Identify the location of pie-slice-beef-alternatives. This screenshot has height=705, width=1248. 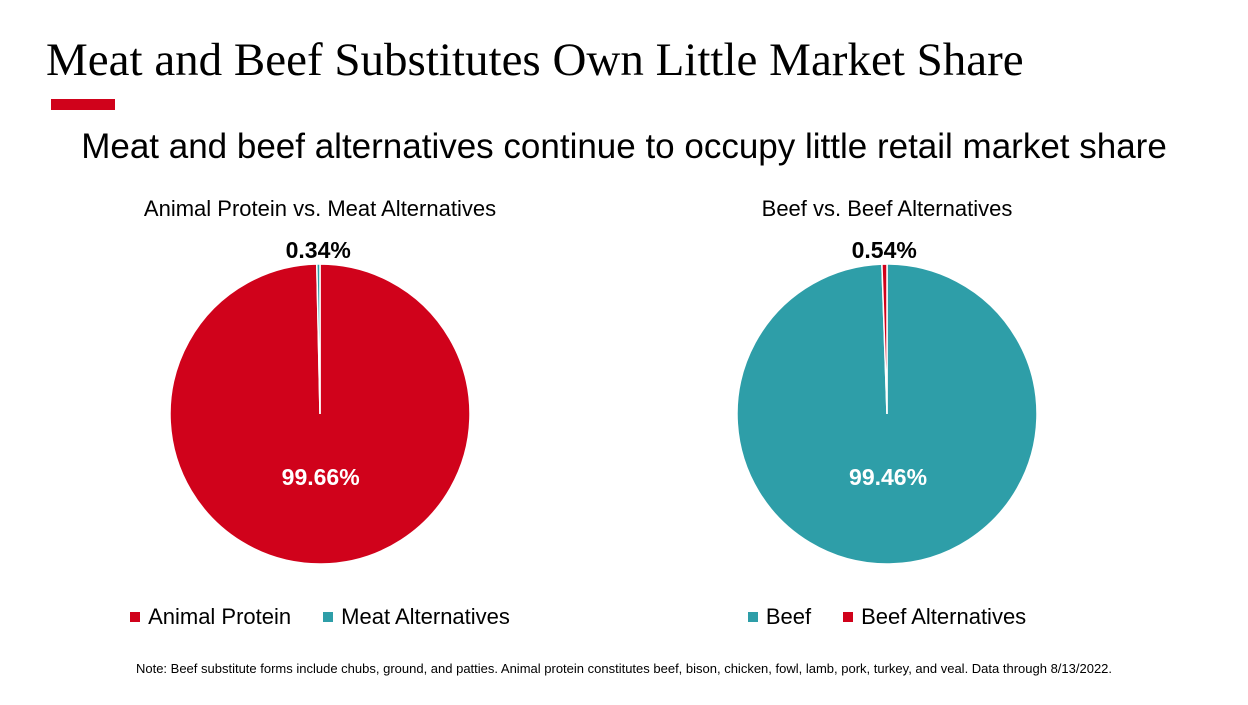
(884, 339).